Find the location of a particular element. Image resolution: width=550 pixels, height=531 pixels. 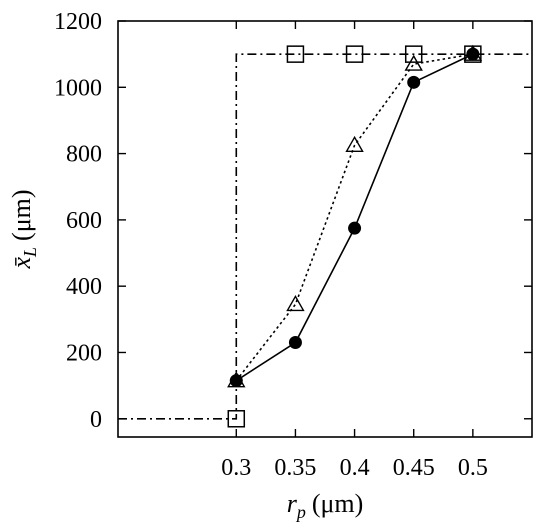

x-tick-label: 0.4 is located at coordinates (355, 468).